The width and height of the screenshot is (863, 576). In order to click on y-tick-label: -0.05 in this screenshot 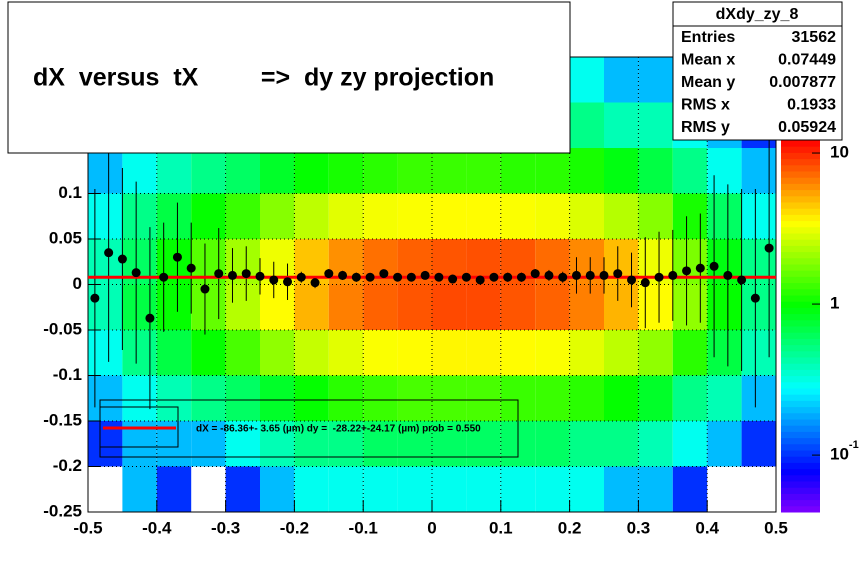, I will do `click(62, 328)`.